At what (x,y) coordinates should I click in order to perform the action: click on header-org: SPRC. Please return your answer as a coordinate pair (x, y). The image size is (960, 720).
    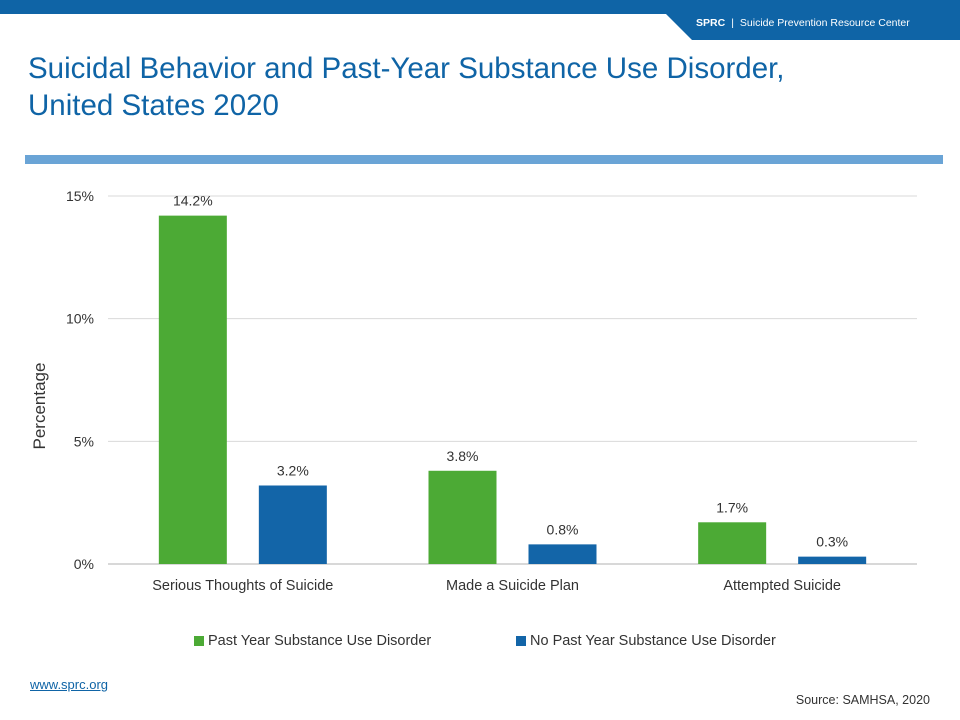
    Looking at the image, I should click on (711, 22).